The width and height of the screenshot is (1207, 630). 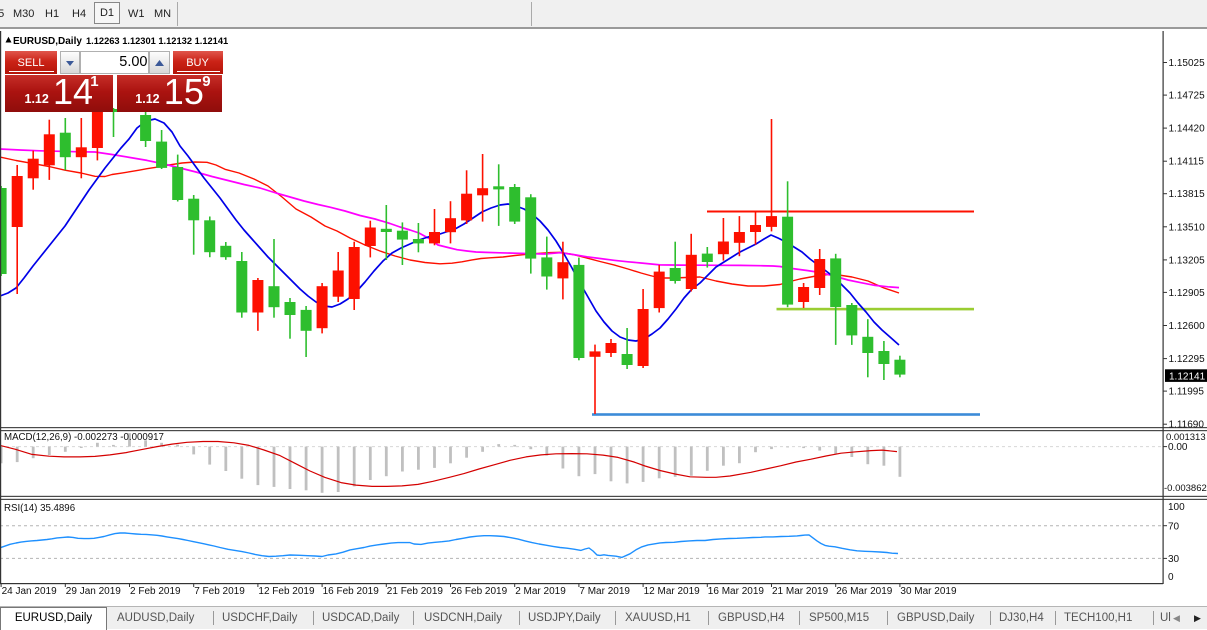 I want to click on svg-text:MACD(12,26,9) -0.002273 -0.000: MACD(12,26,9) -0.002273 -0.000917, so click(x=84, y=437).